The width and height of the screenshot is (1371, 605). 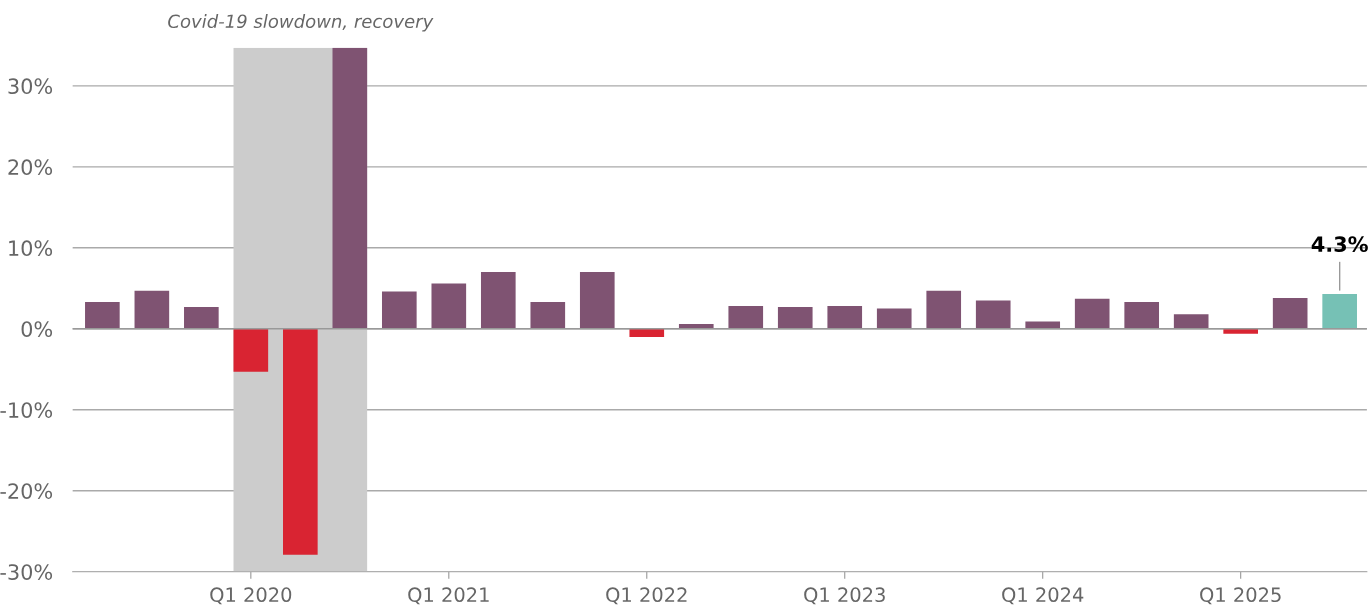 What do you see at coordinates (31, 248) in the screenshot?
I see `y-tick-label: 10%` at bounding box center [31, 248].